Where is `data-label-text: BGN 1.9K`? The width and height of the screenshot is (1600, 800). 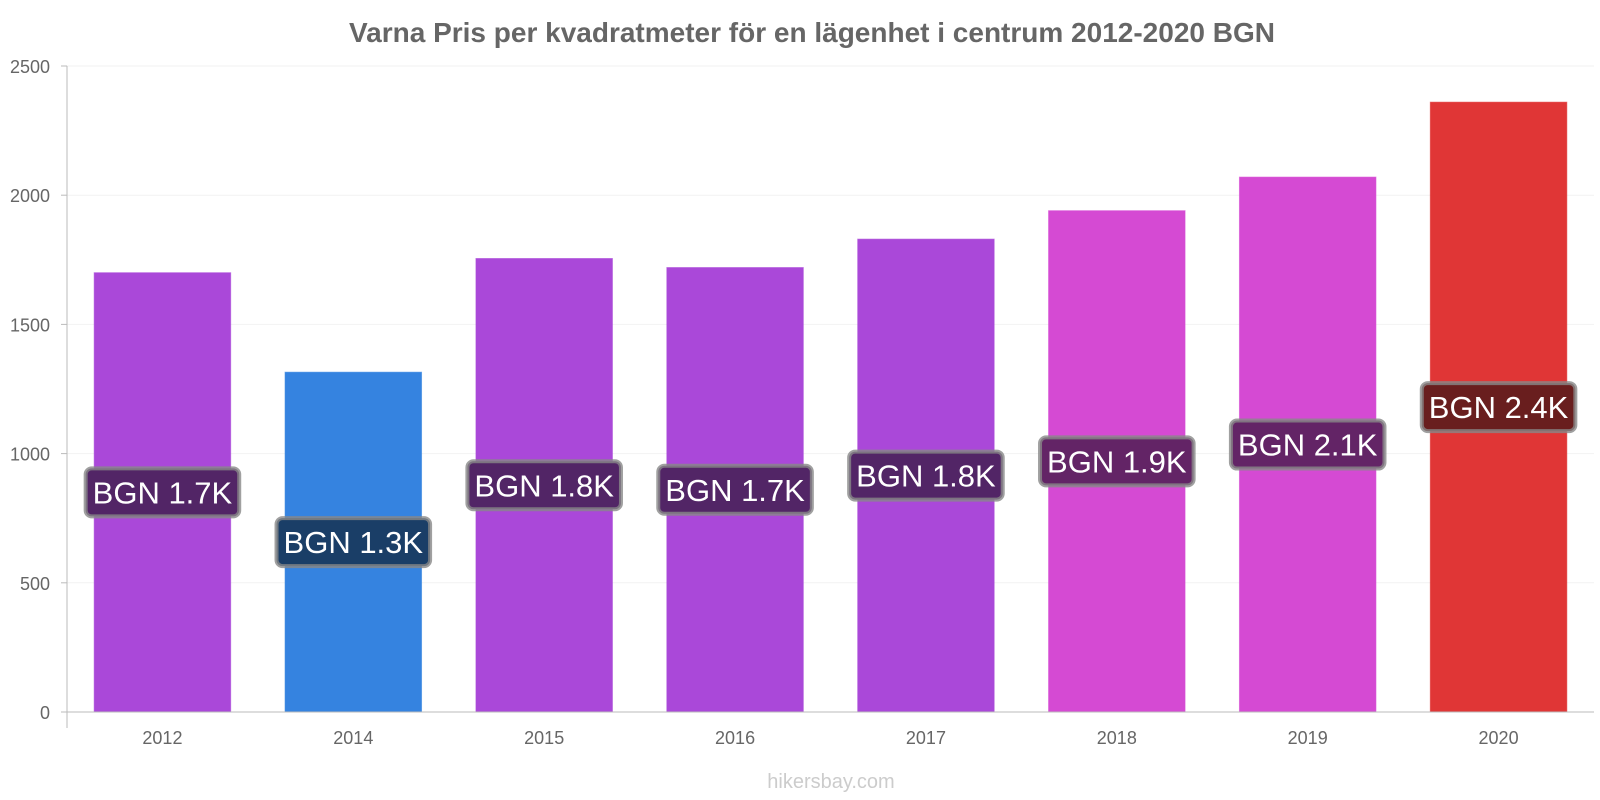 data-label-text: BGN 1.9K is located at coordinates (1117, 461).